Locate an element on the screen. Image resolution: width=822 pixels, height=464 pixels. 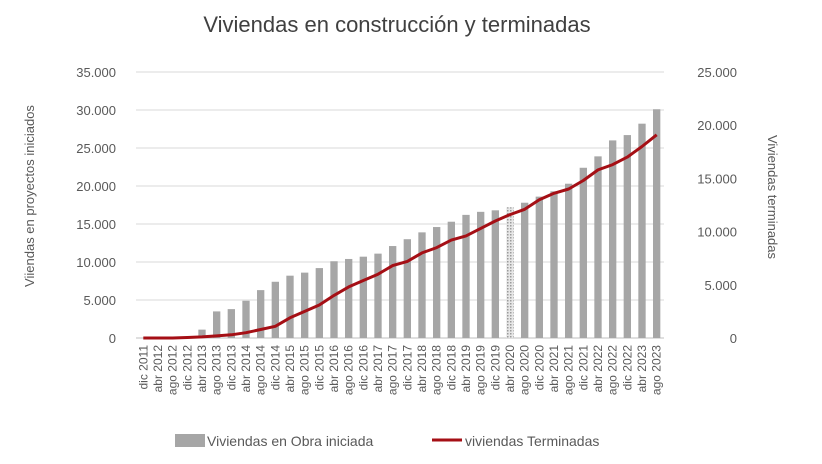
x-tick-label: dic 2016 is located at coordinates (363, 368).